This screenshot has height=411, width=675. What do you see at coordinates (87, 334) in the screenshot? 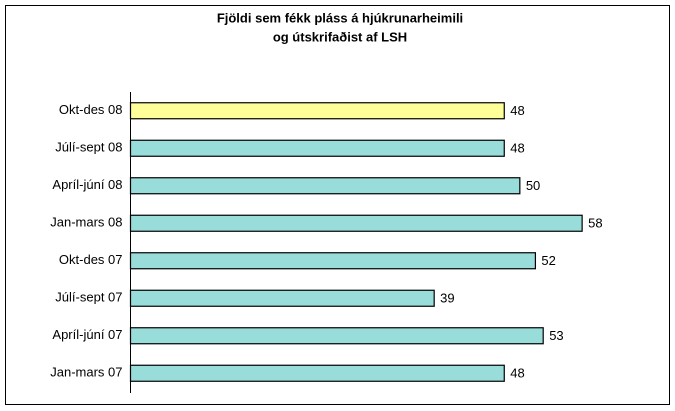
I see `y-tick-label: Apríl-júní 07` at bounding box center [87, 334].